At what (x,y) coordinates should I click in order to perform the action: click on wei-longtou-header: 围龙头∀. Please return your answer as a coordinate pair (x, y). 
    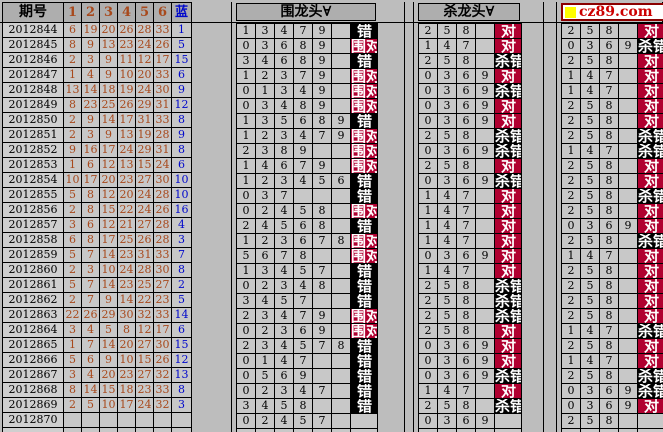
    Looking at the image, I should click on (306, 12).